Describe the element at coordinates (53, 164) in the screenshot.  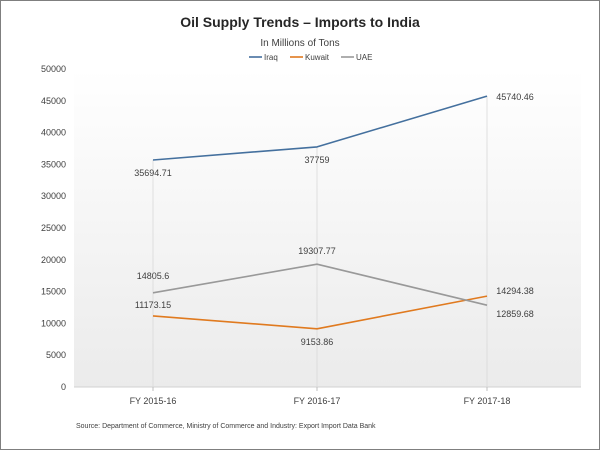
I see `y-tick-label: 35000` at that location.